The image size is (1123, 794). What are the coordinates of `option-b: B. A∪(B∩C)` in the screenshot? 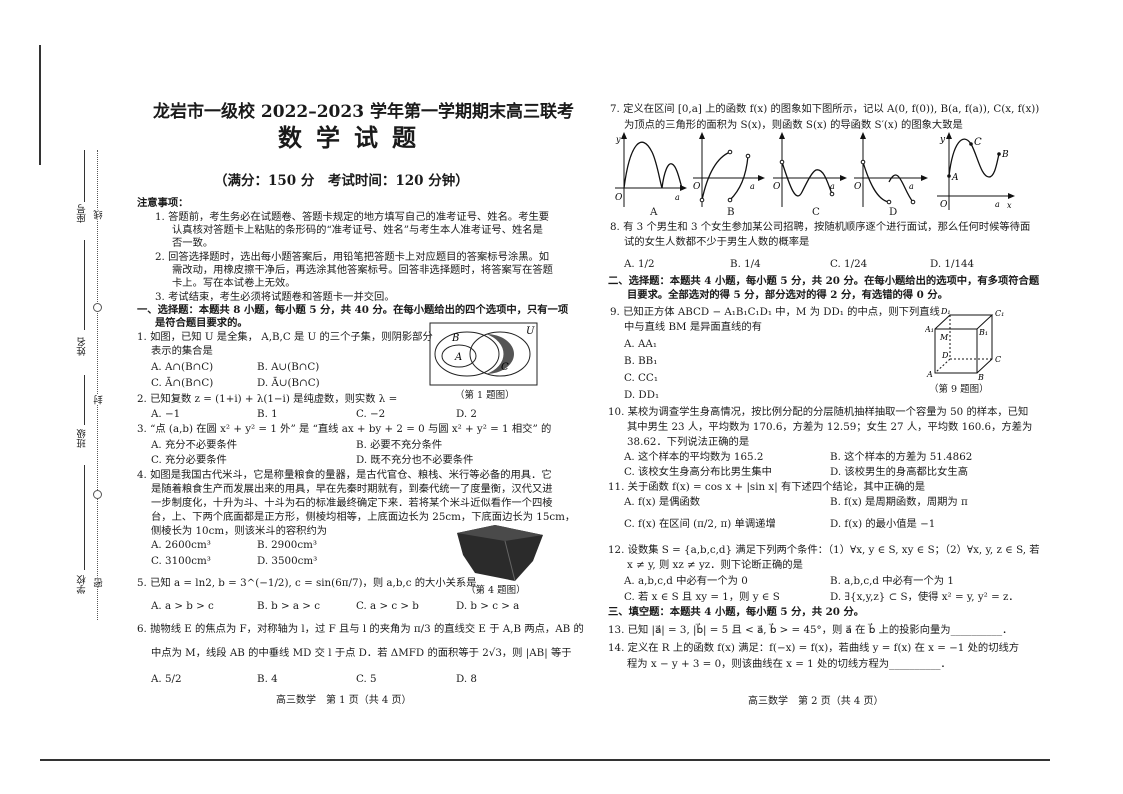 It's located at (288, 367).